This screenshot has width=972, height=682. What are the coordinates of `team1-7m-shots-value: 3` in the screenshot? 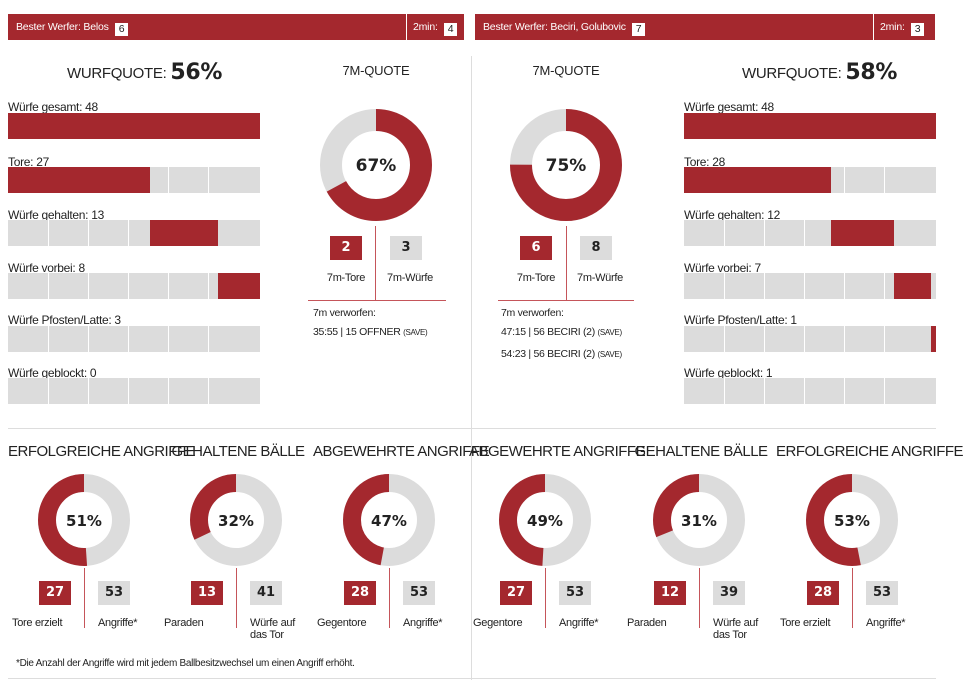 It's located at (406, 248).